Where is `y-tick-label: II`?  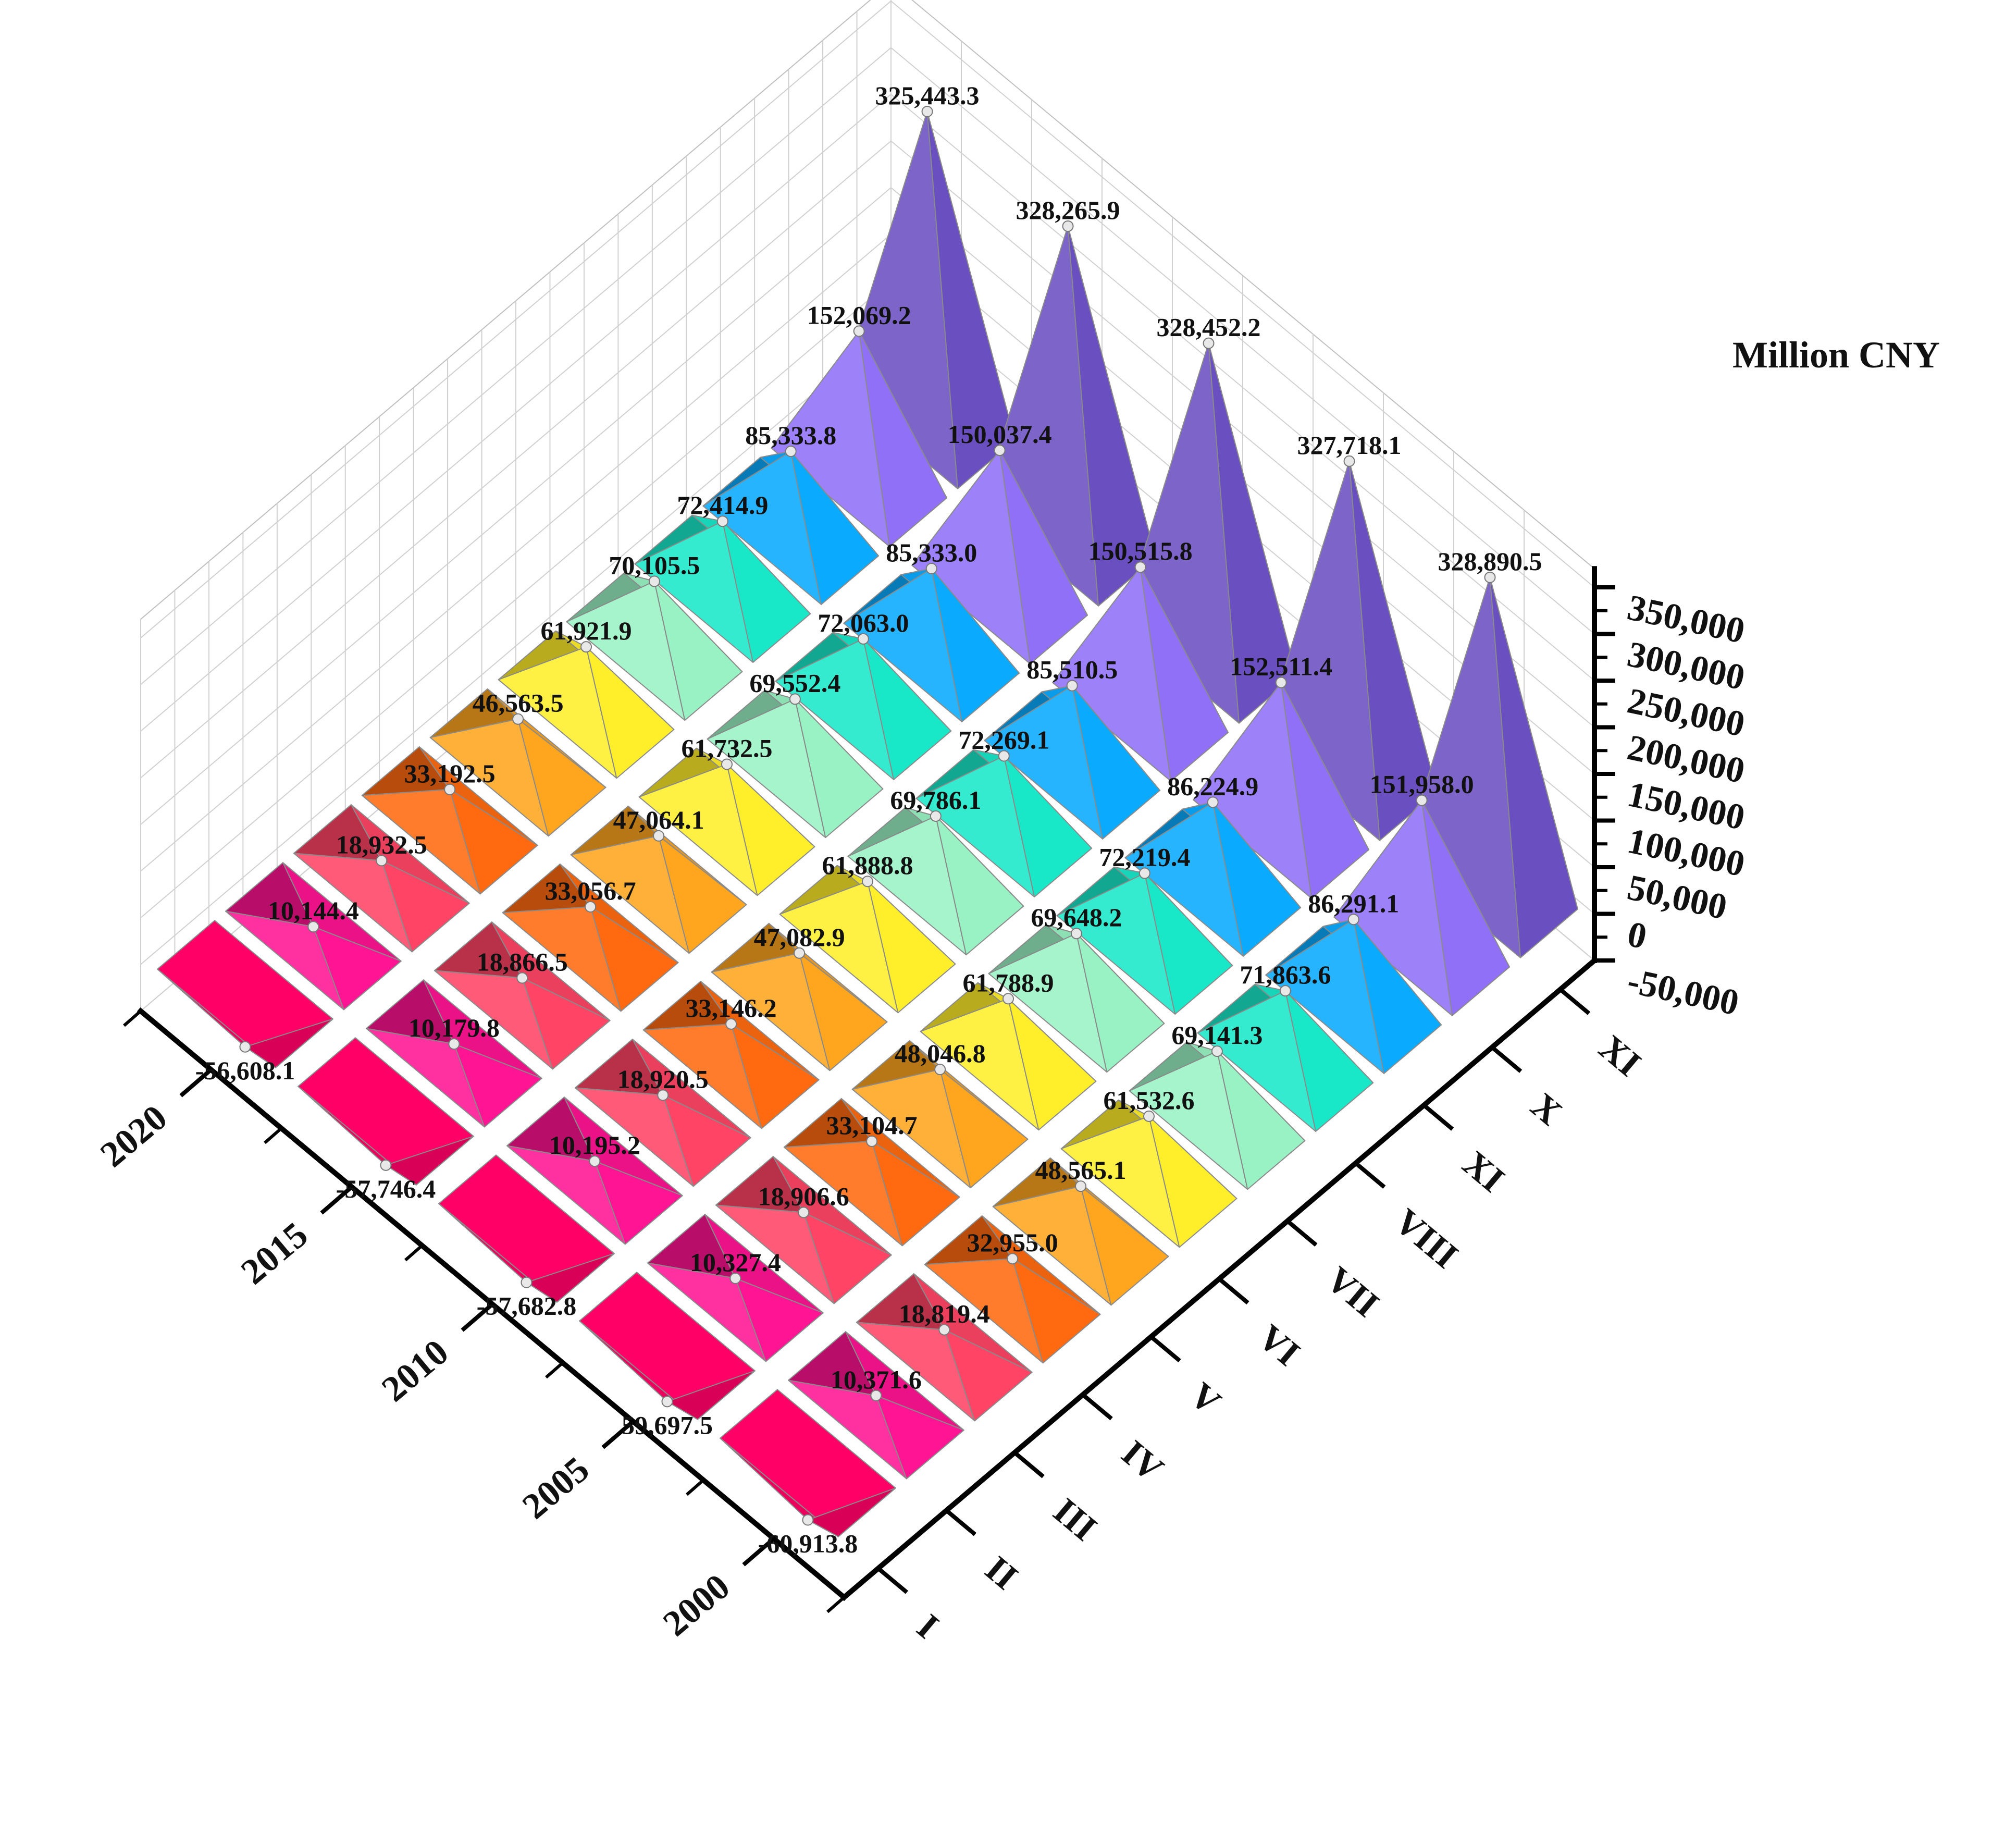
y-tick-label: II is located at coordinates (1001, 1573).